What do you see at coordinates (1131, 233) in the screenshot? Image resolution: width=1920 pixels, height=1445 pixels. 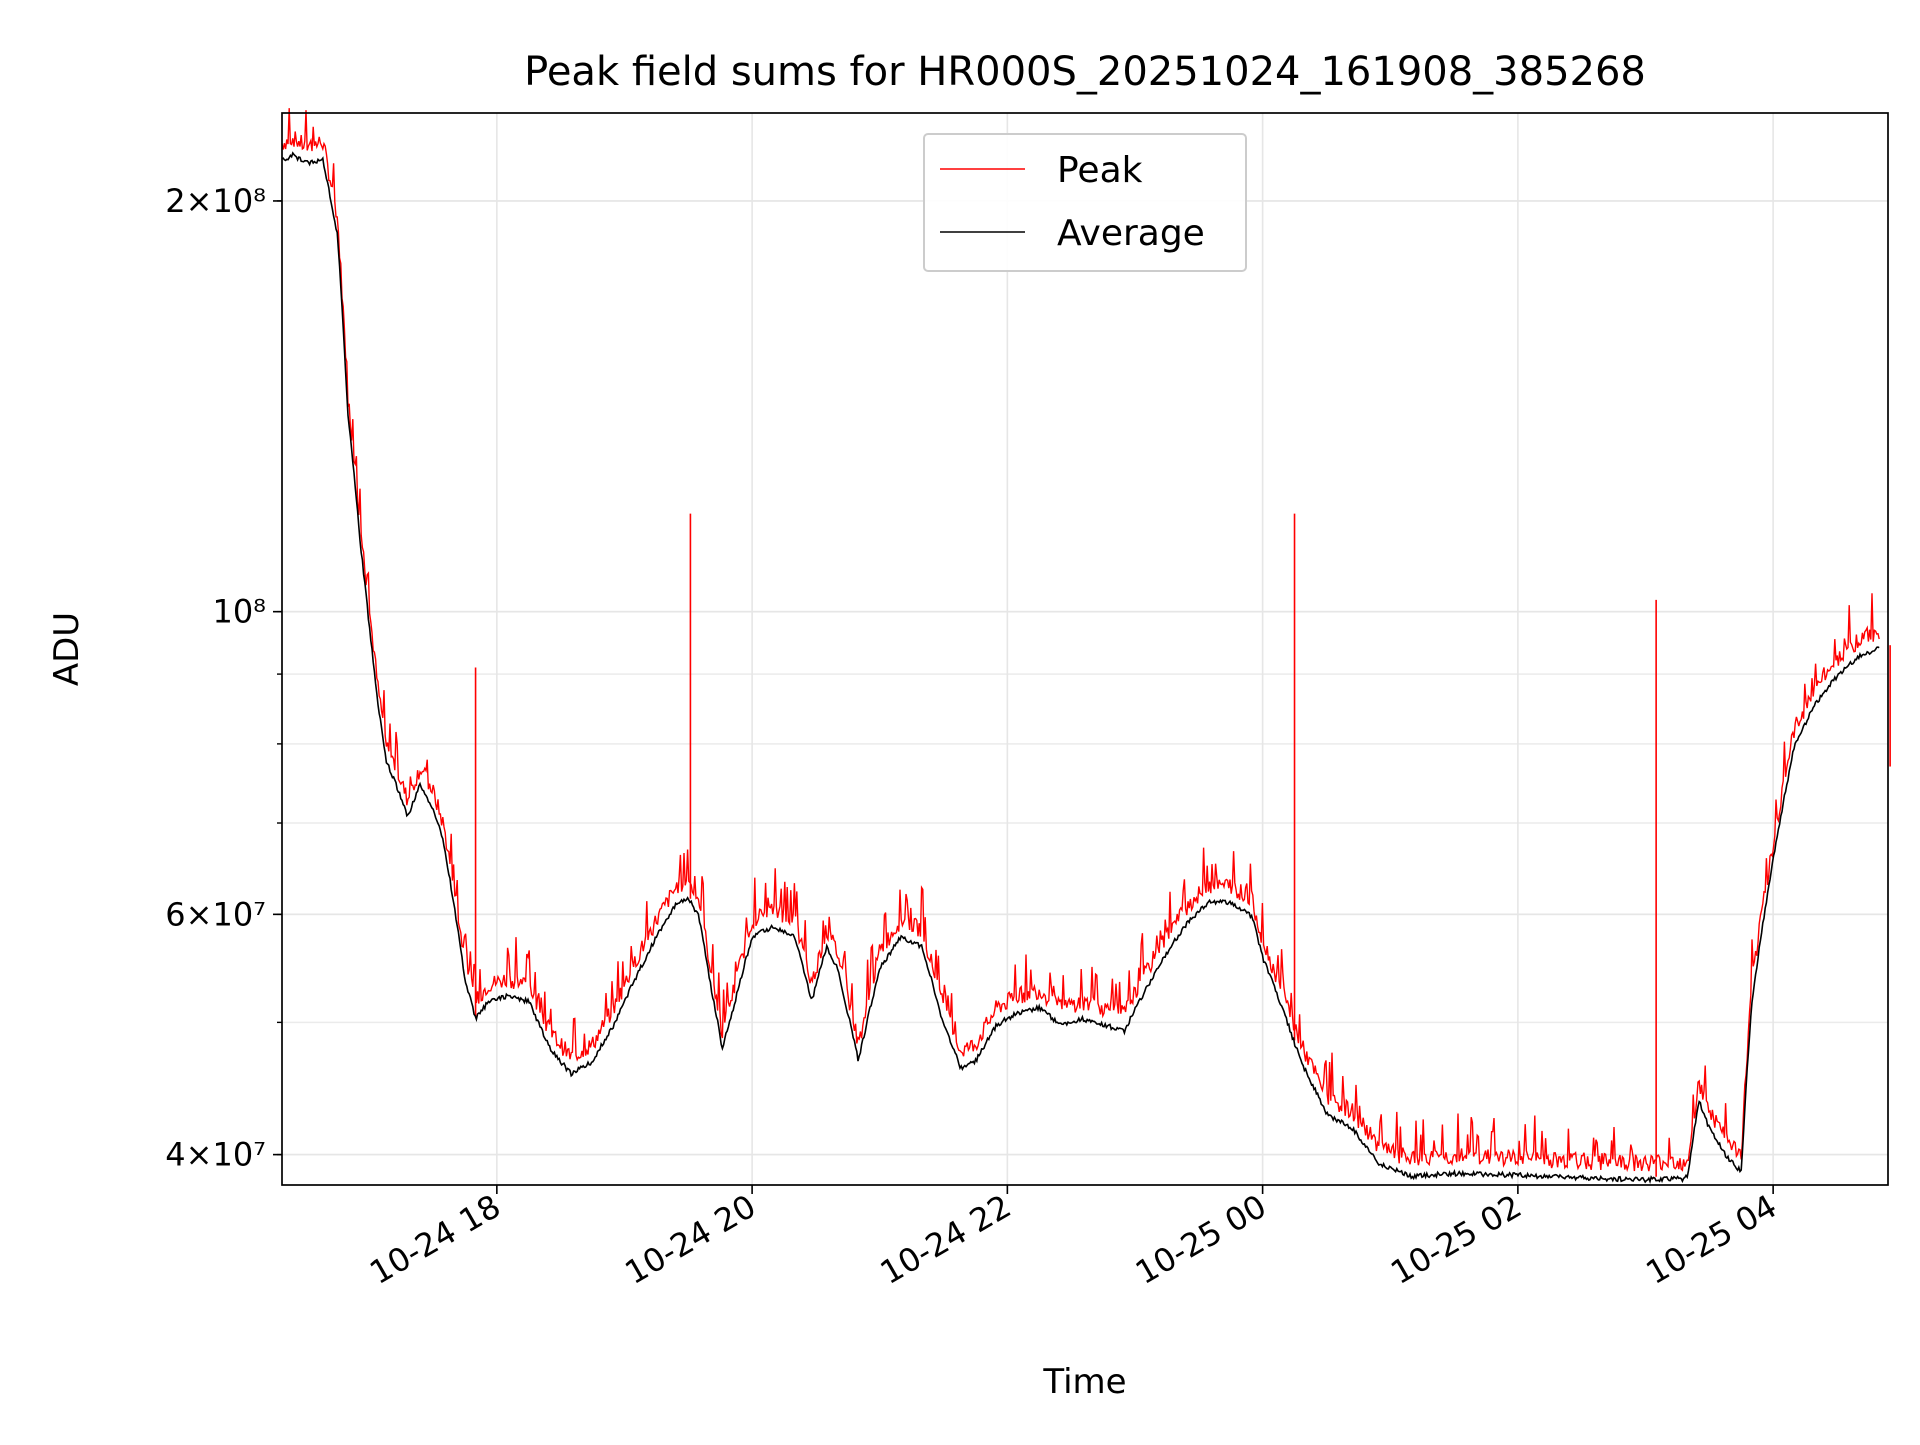 I see `legend-average-label: Average` at bounding box center [1131, 233].